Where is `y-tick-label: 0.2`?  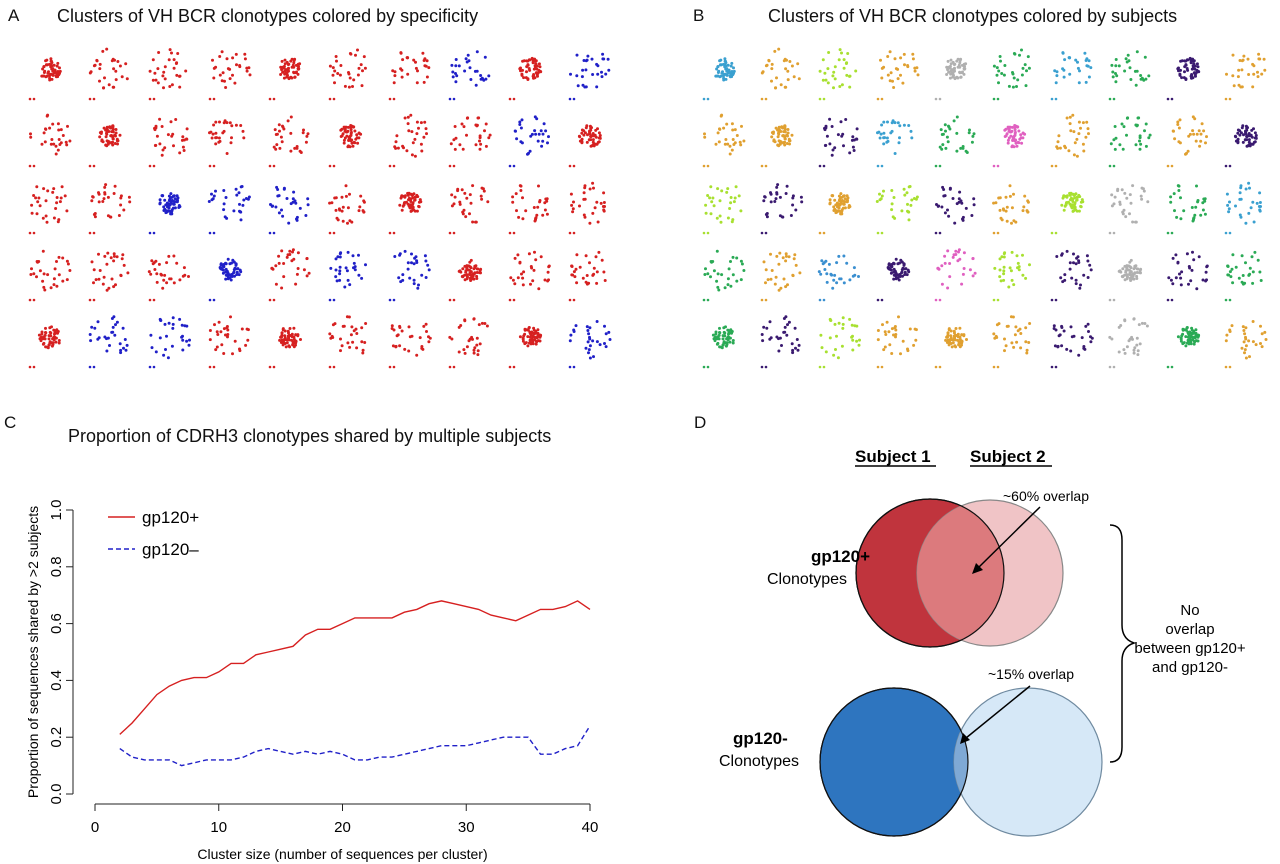 y-tick-label: 0.2 is located at coordinates (56, 737).